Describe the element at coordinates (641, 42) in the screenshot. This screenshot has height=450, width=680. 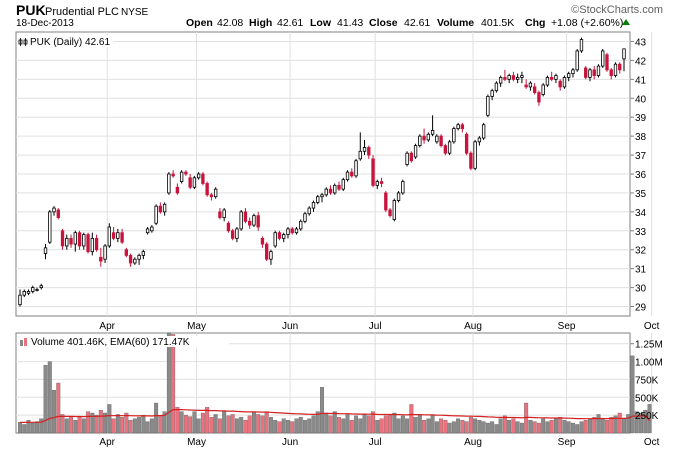
I see `price-tick-label: 43` at that location.